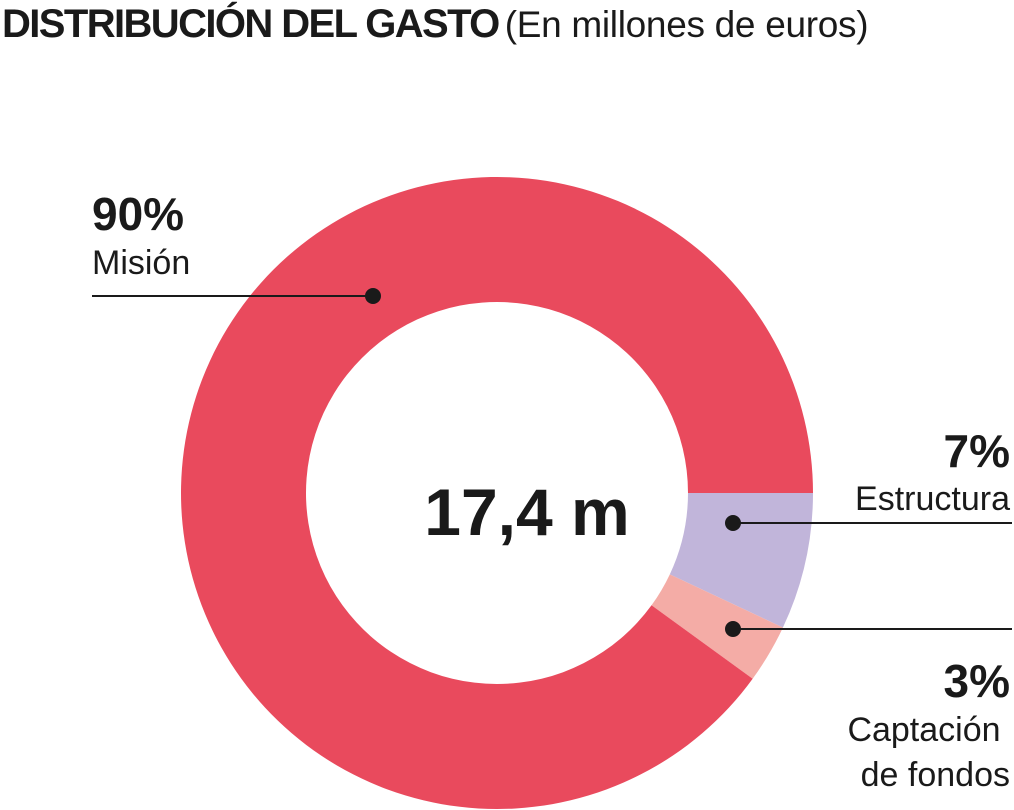 This screenshot has width=1014, height=810. What do you see at coordinates (717, 626) in the screenshot?
I see `donut-slice-captación-de-fondos` at bounding box center [717, 626].